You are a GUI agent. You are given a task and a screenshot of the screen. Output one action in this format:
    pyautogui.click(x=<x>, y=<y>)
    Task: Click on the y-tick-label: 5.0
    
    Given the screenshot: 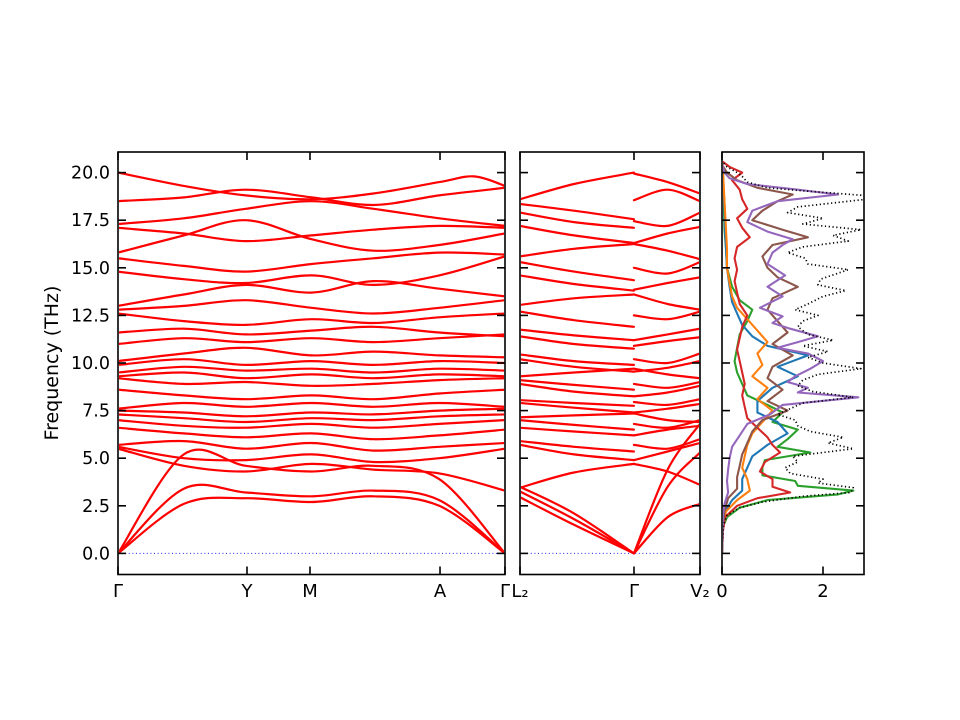 What is the action you would take?
    pyautogui.click(x=96, y=459)
    